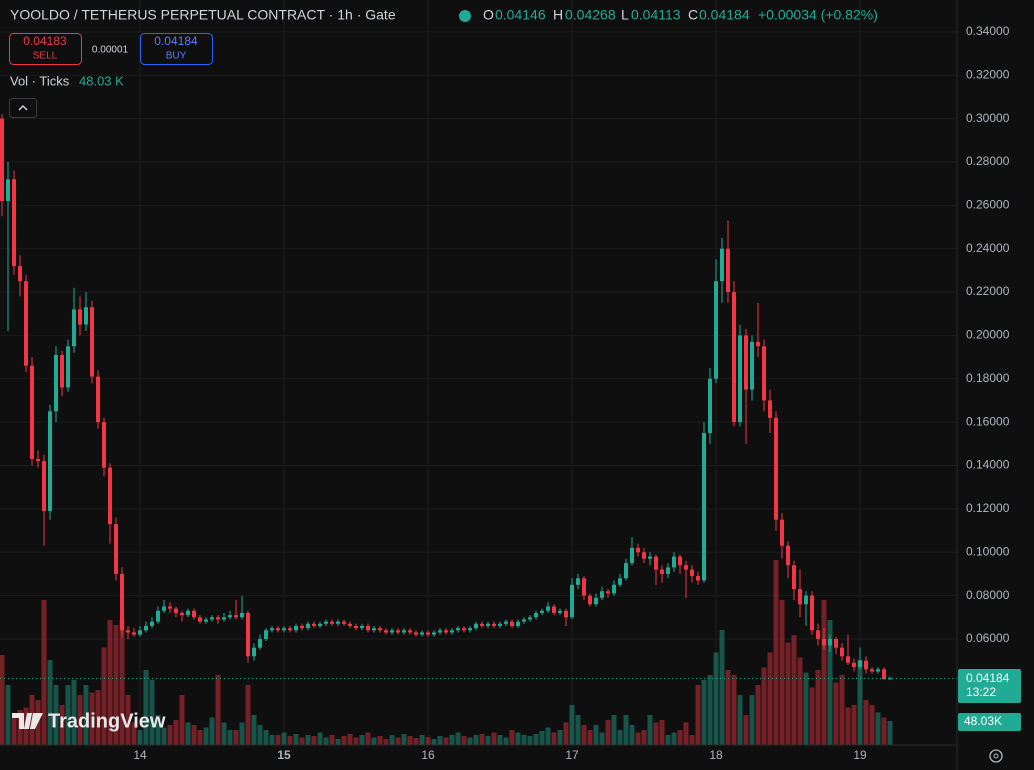 This screenshot has height=770, width=1034. Describe the element at coordinates (818, 15) in the screenshot. I see `ohlc-change: +0.00034 (+0.82%)` at that location.